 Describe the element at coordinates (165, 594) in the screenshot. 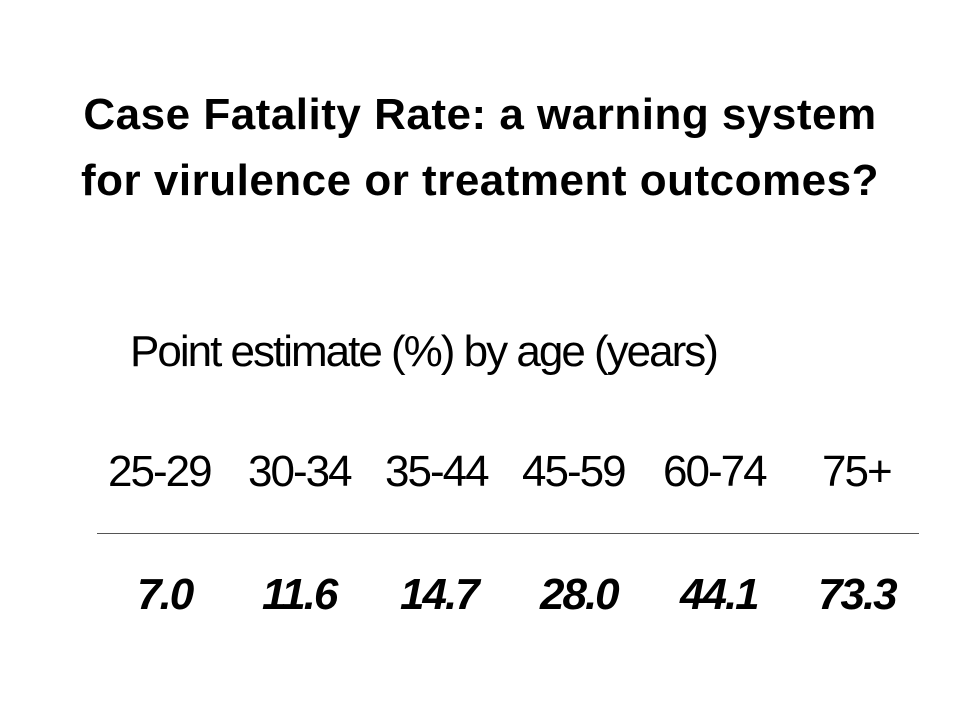

I see `point-estimate-value: 7.0` at that location.